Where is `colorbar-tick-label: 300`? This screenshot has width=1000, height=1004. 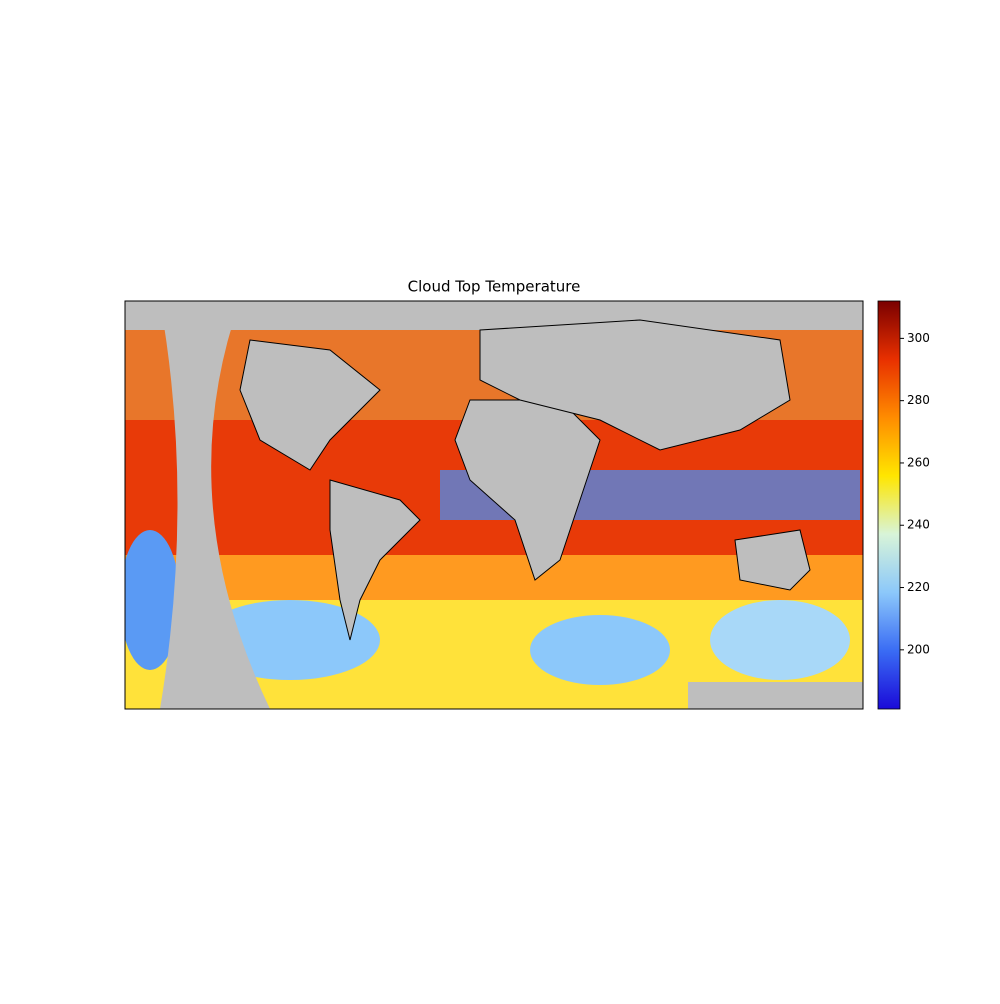
colorbar-tick-label: 300 is located at coordinates (918, 338).